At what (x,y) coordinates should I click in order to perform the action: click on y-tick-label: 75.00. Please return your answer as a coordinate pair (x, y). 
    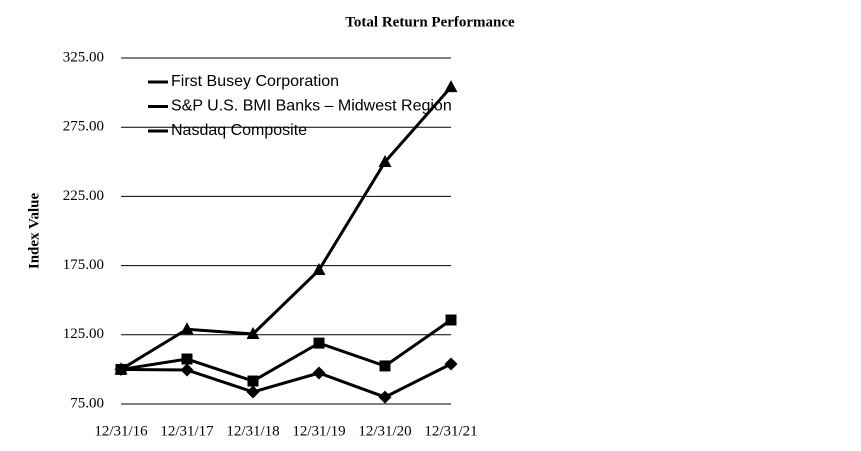
    Looking at the image, I should click on (87, 403).